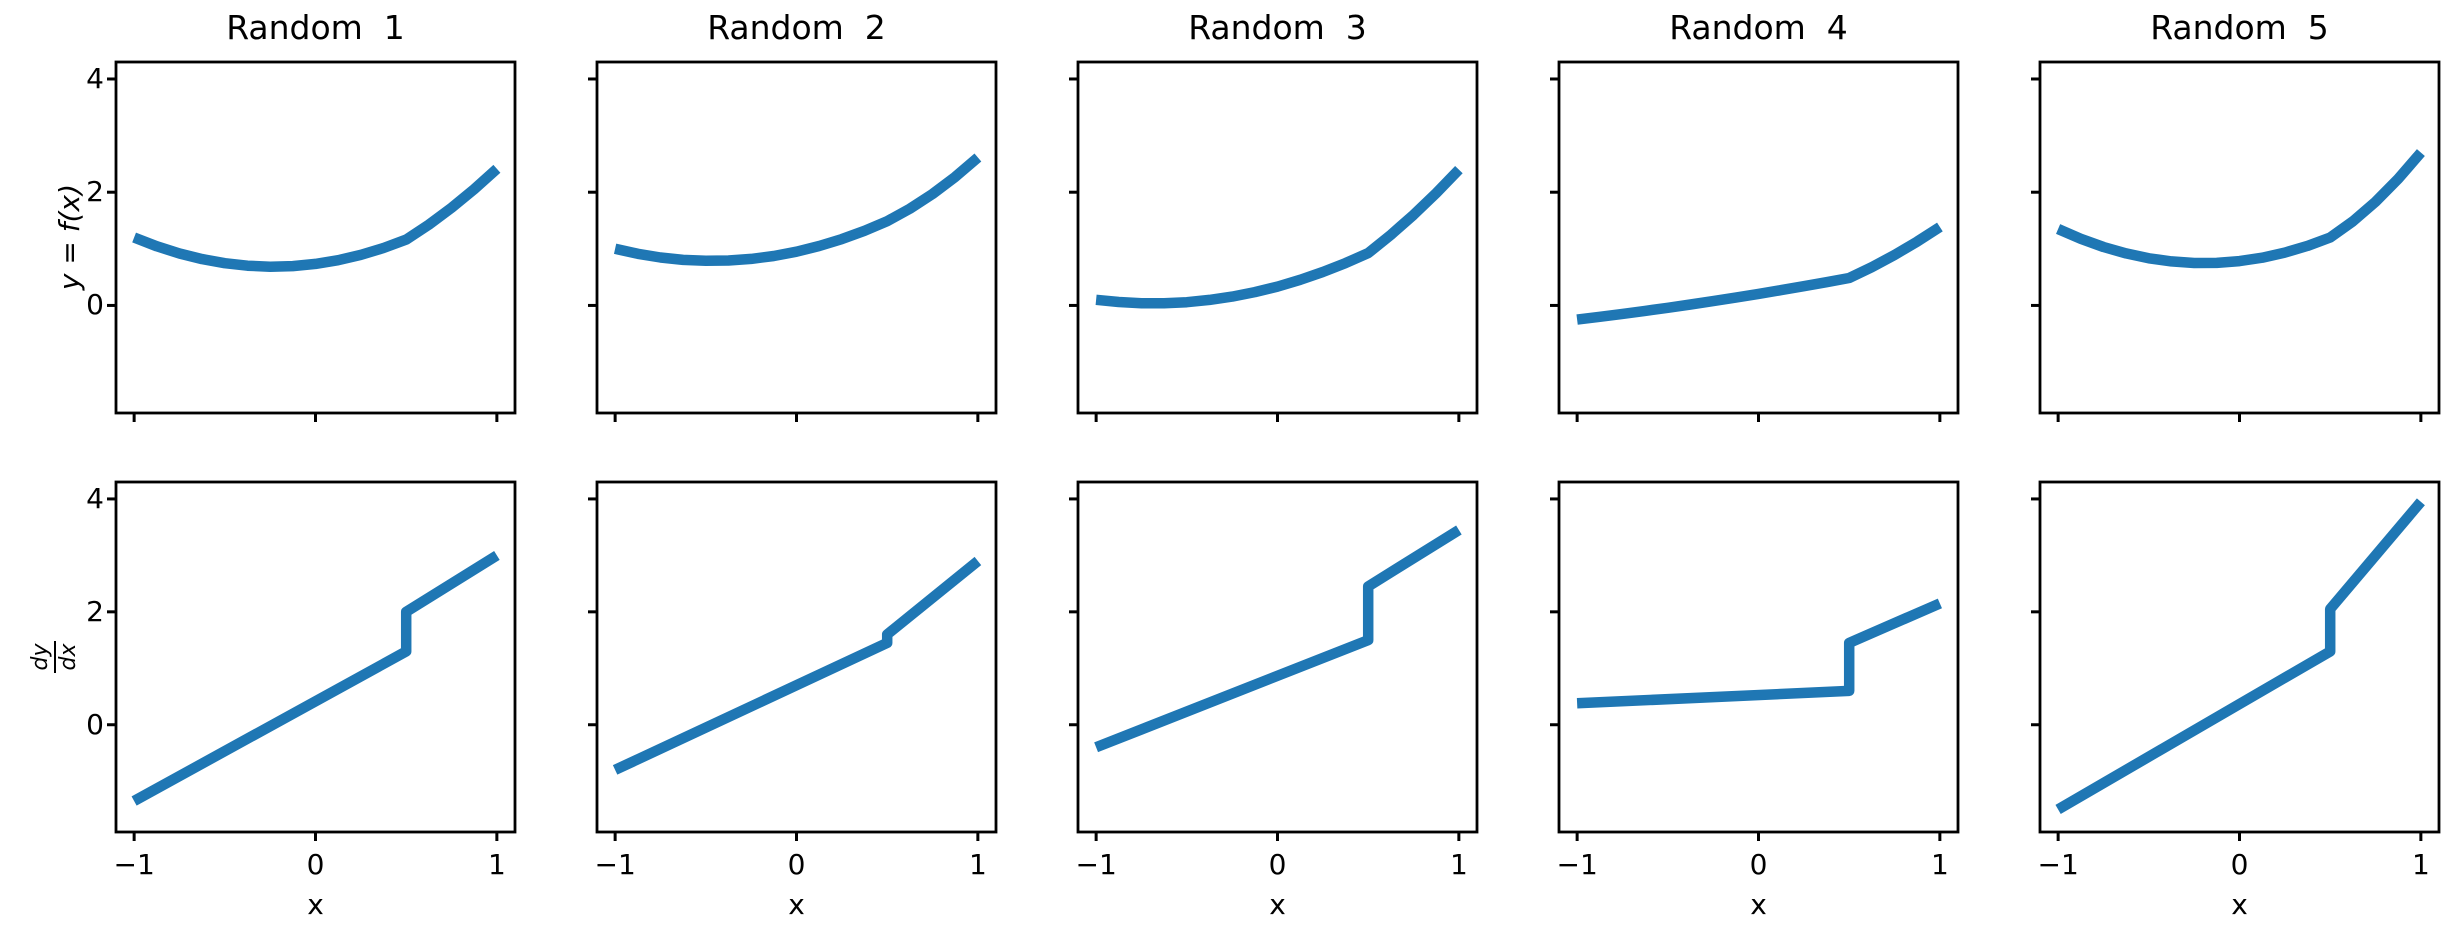 The width and height of the screenshot is (2460, 939). Describe the element at coordinates (2239, 27) in the screenshot. I see `subplot-title-random-5: Random 5` at that location.